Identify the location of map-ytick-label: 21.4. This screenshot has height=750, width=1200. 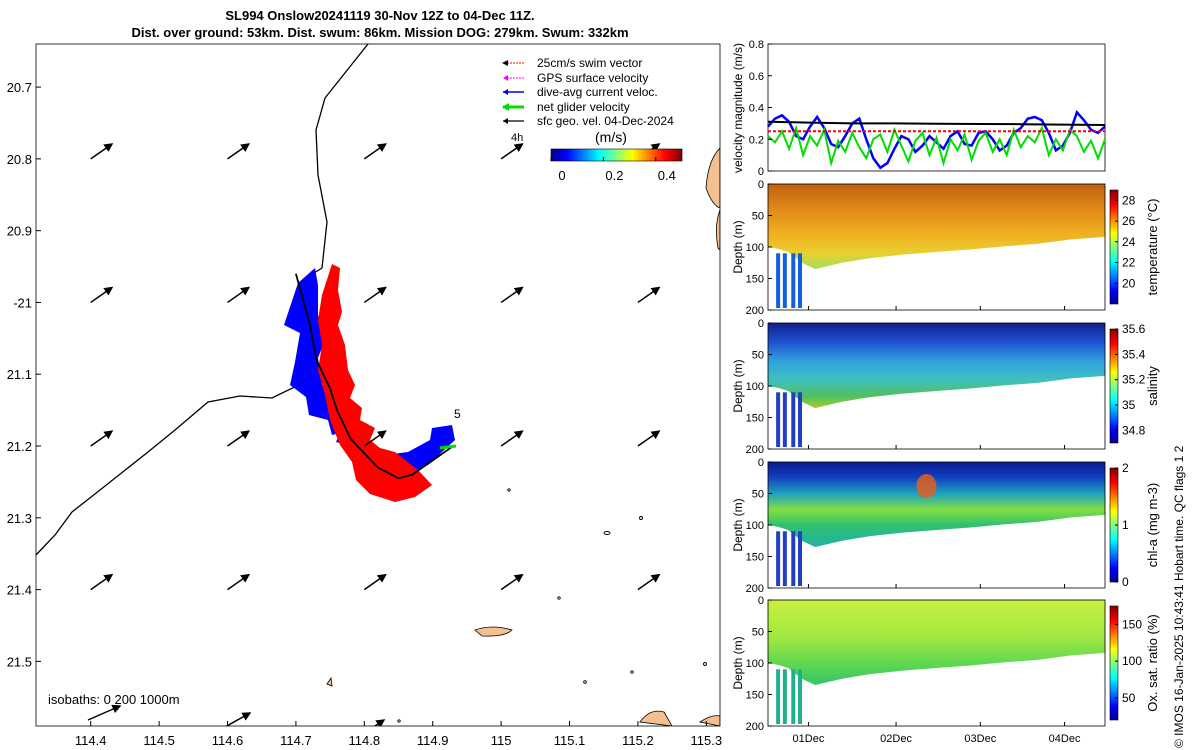
(19, 590).